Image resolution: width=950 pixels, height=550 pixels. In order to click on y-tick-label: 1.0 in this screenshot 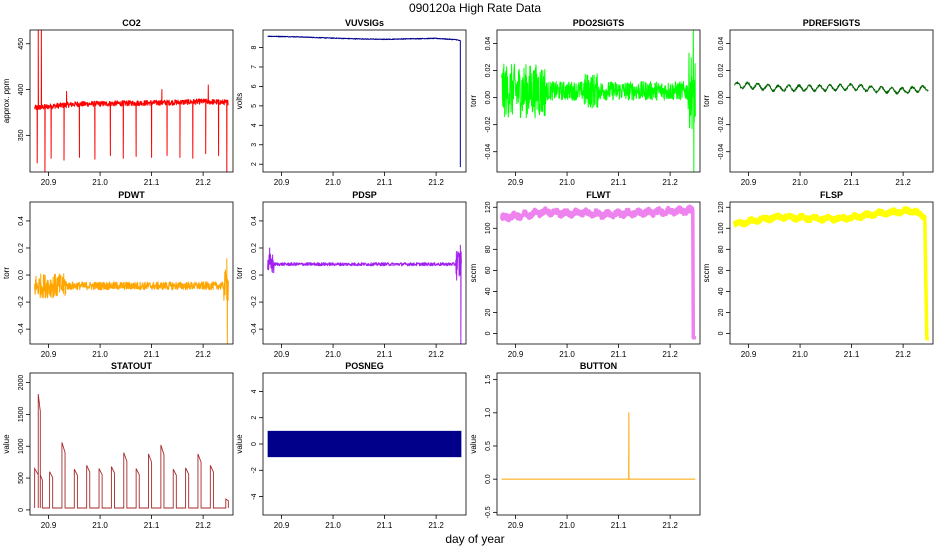, I will do `click(488, 413)`.